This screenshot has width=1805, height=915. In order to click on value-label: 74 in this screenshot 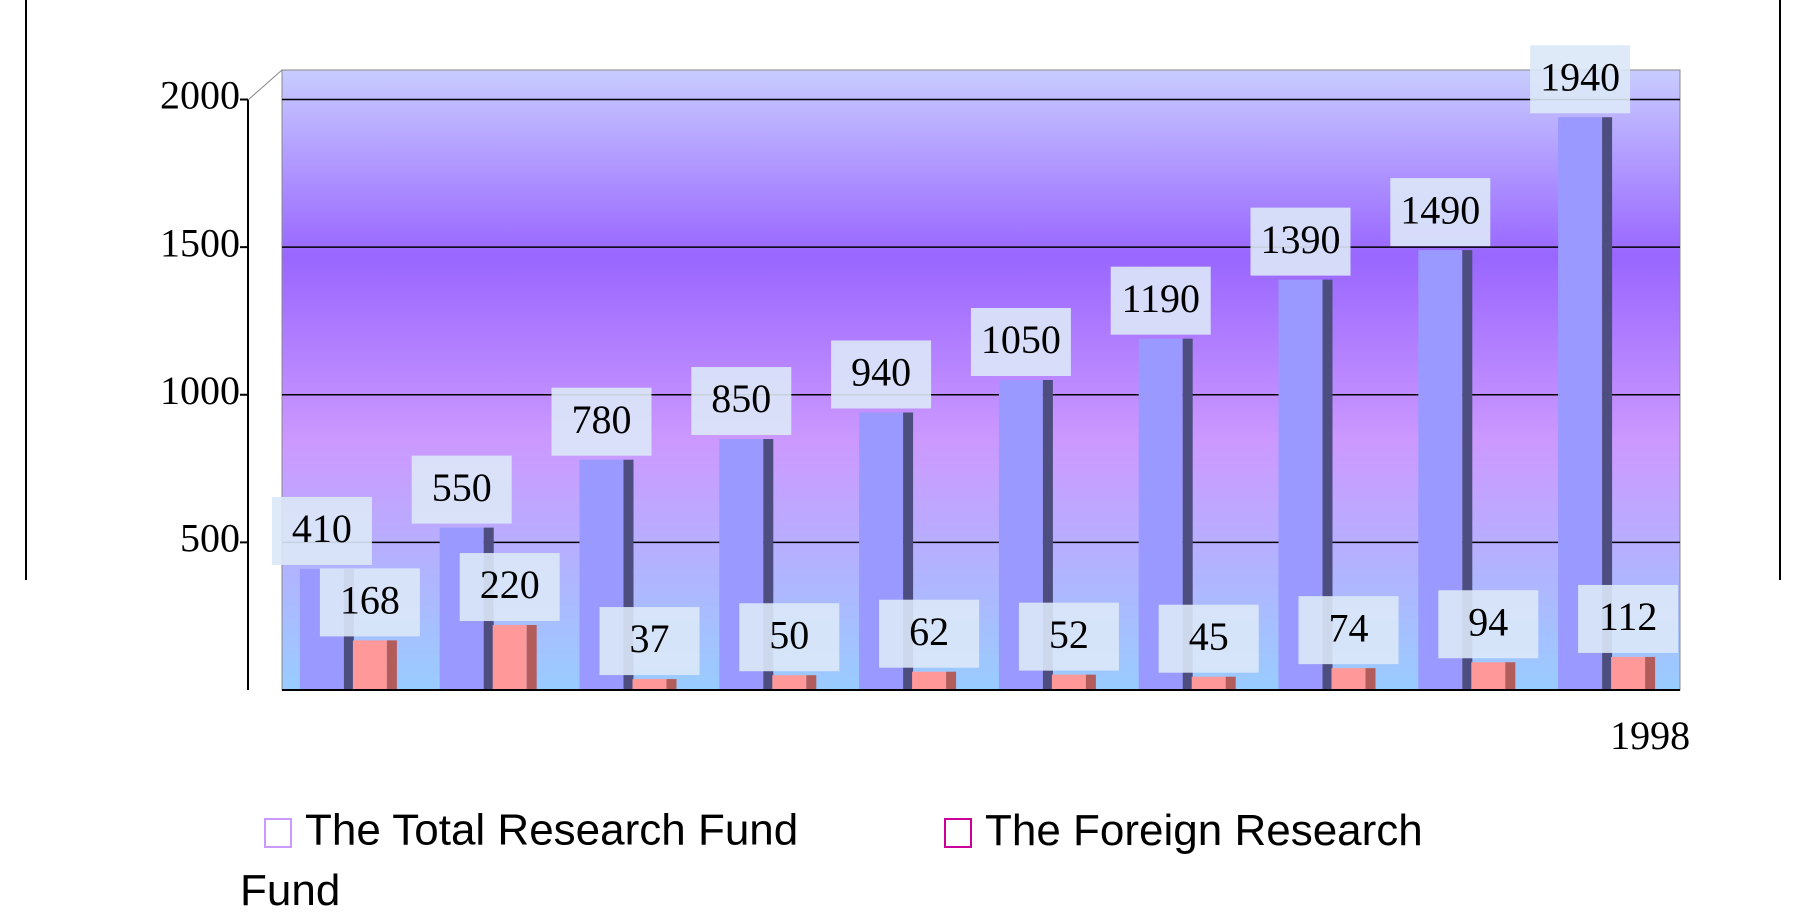, I will do `click(1349, 627)`.